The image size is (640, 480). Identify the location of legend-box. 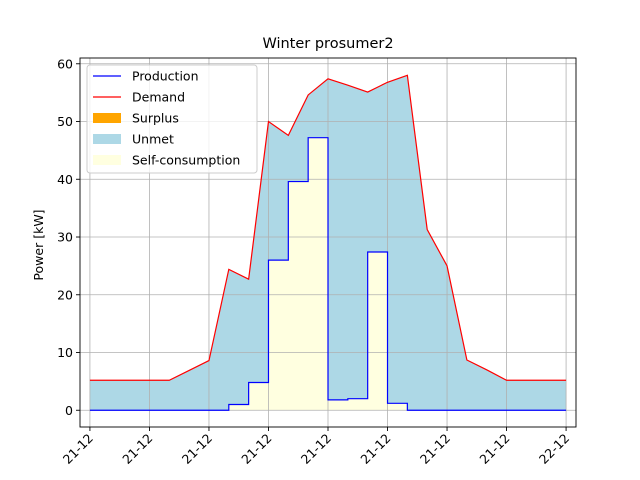
(172, 119).